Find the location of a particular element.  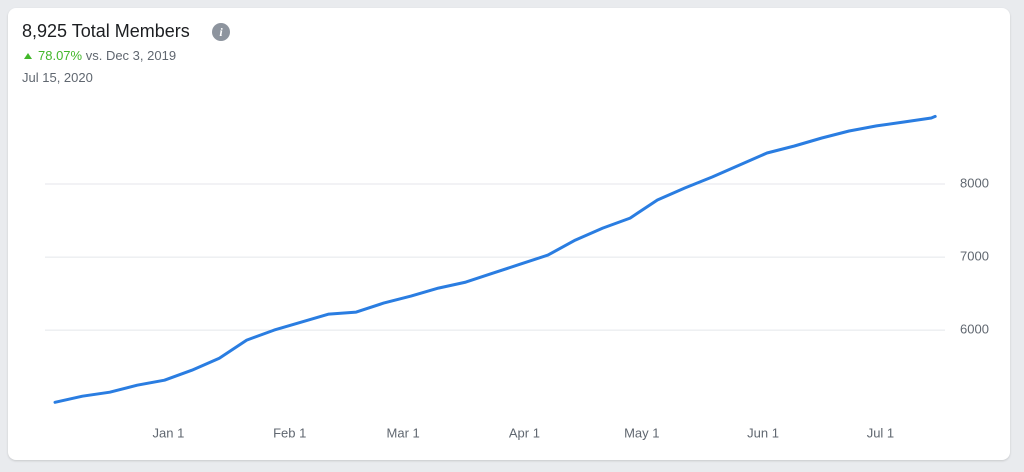

change: 78.07% vs. Dec 3, 2019 is located at coordinates (99, 55).